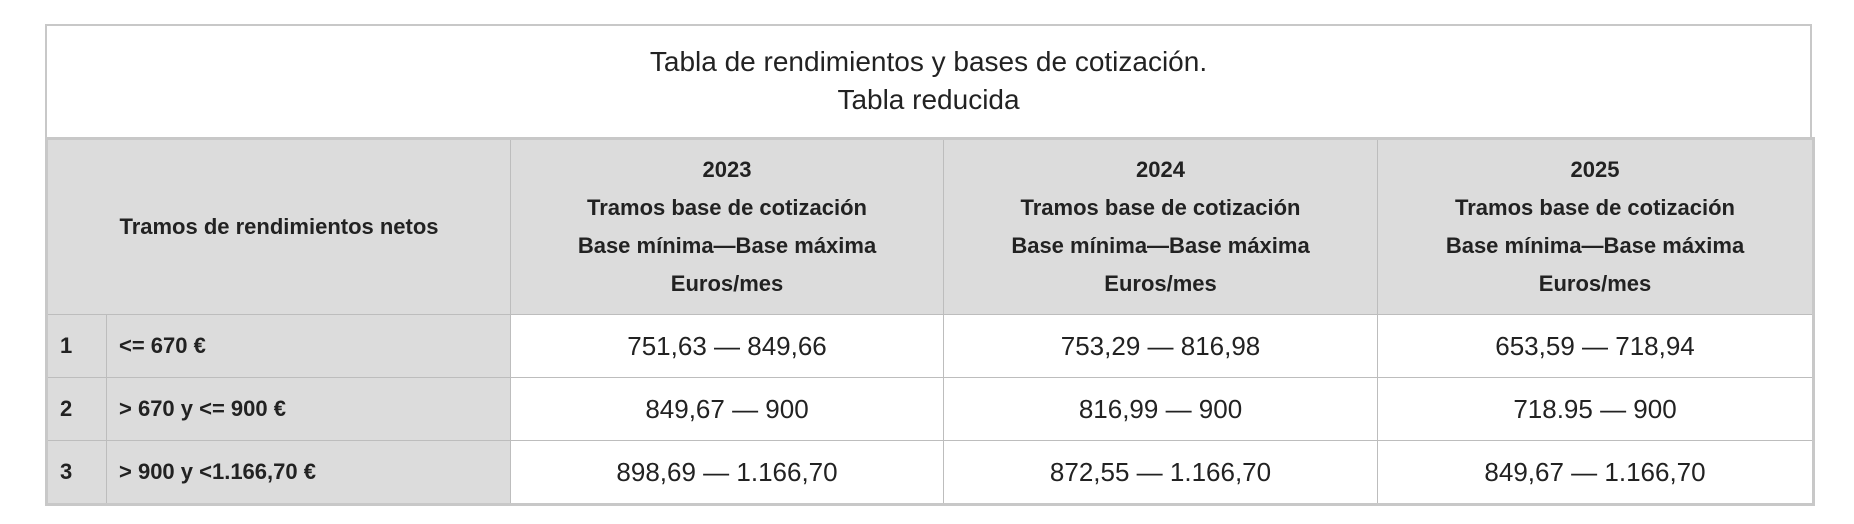 The image size is (1854, 524). Describe the element at coordinates (1161, 472) in the screenshot. I see `cell: 872,55 — 1.166,70` at that location.